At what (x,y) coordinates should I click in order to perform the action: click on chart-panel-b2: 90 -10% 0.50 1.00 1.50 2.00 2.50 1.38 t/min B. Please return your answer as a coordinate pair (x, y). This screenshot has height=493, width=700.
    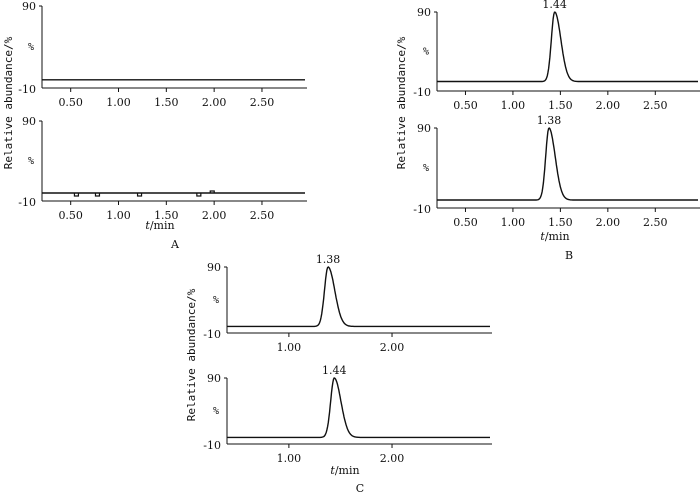
    Looking at the image, I should click on (556, 188).